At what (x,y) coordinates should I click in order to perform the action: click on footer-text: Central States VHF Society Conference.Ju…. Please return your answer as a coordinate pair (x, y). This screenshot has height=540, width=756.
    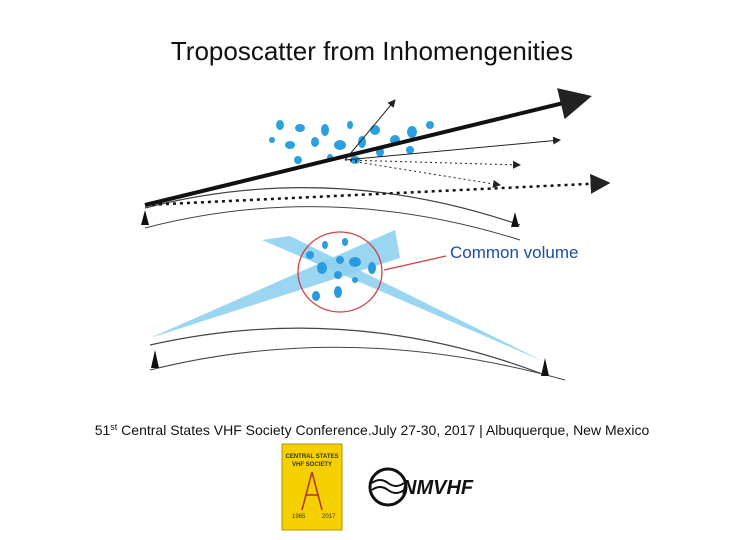
    Looking at the image, I should click on (383, 430).